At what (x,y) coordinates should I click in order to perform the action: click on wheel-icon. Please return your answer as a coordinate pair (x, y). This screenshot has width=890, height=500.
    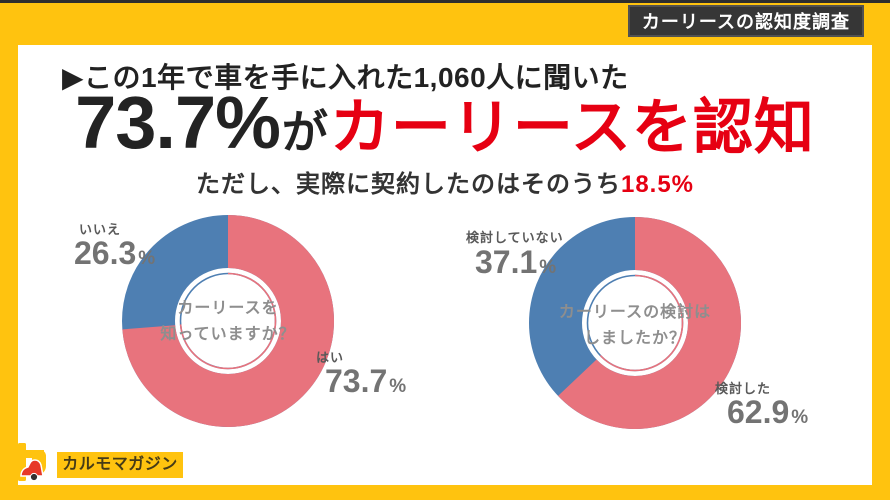
    Looking at the image, I should click on (34, 477).